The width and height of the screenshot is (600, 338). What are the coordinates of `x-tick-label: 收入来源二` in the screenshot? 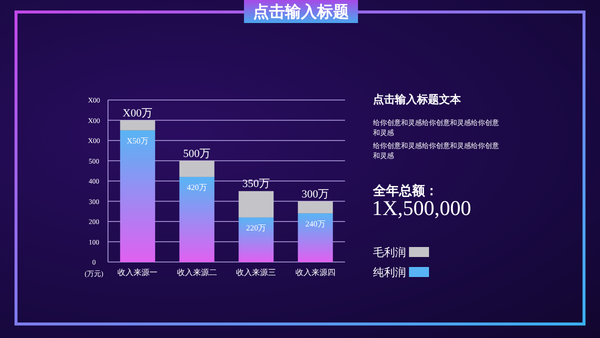 It's located at (196, 272).